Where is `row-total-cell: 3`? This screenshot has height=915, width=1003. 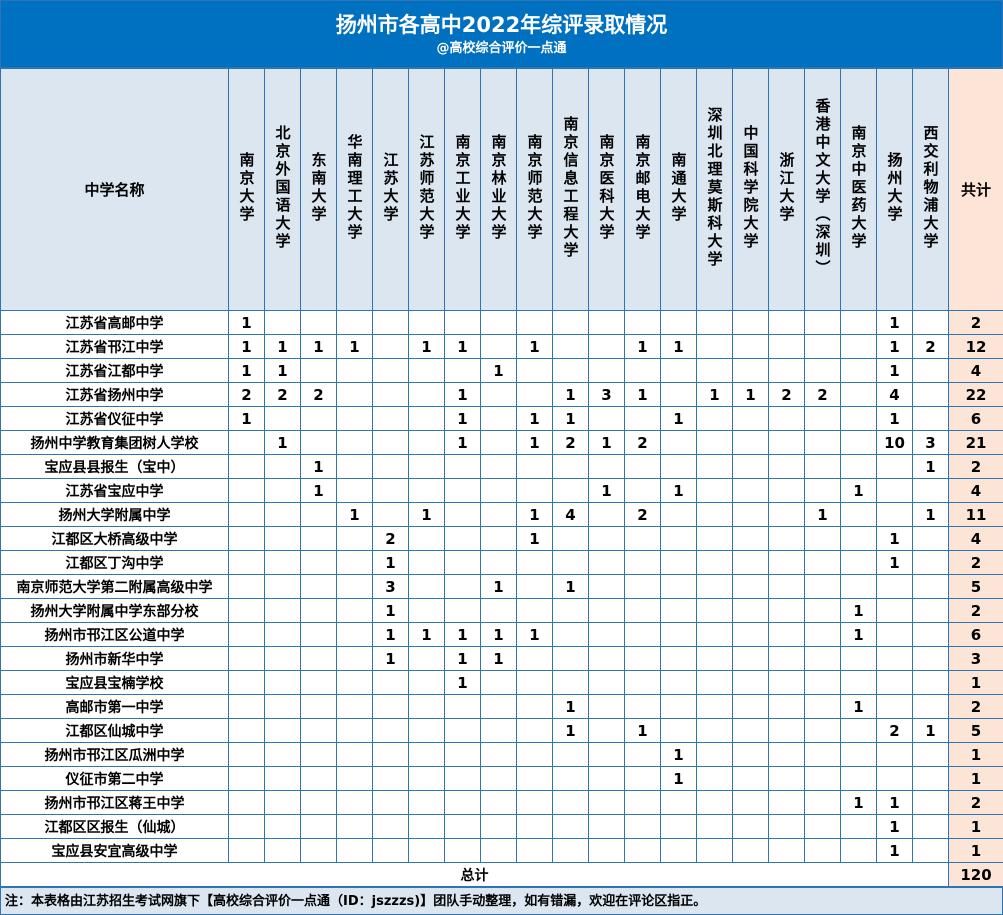
row-total-cell: 3 is located at coordinates (975, 658).